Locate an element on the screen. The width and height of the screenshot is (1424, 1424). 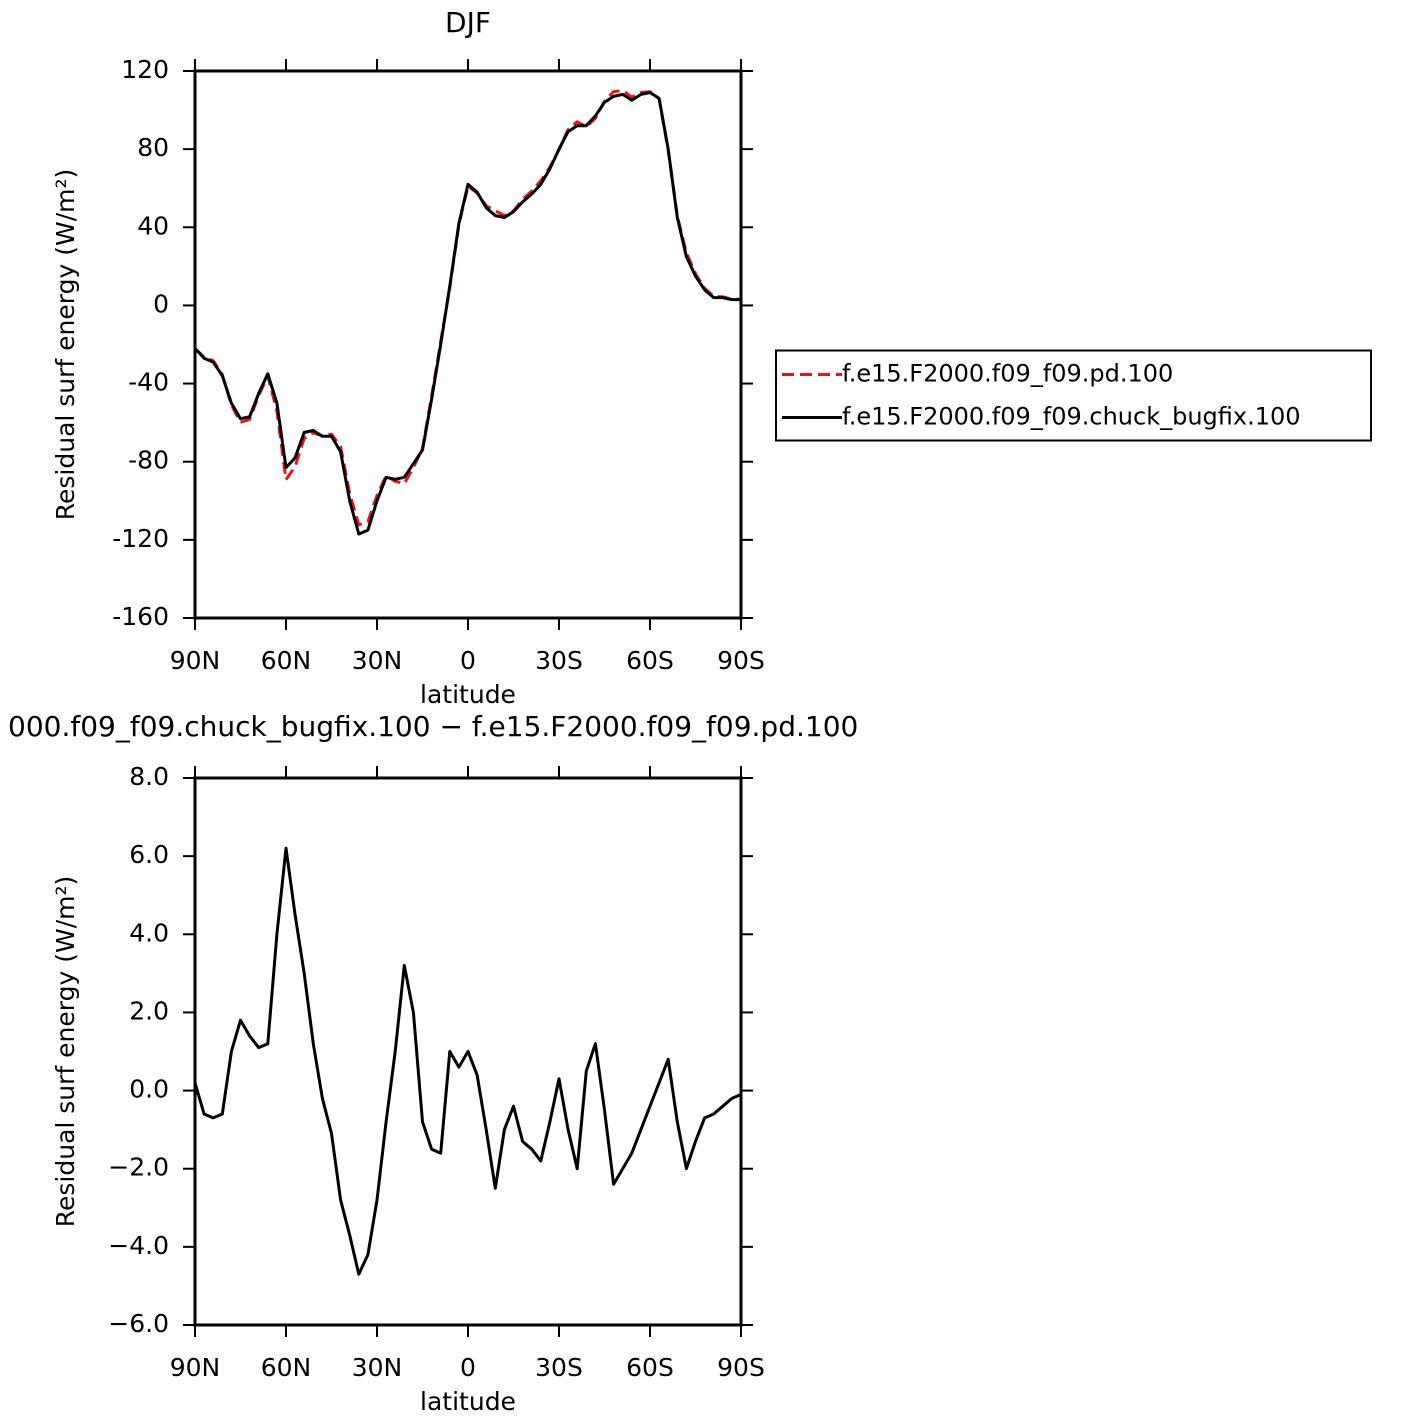
y-tick-label: -120 is located at coordinates (140, 538).